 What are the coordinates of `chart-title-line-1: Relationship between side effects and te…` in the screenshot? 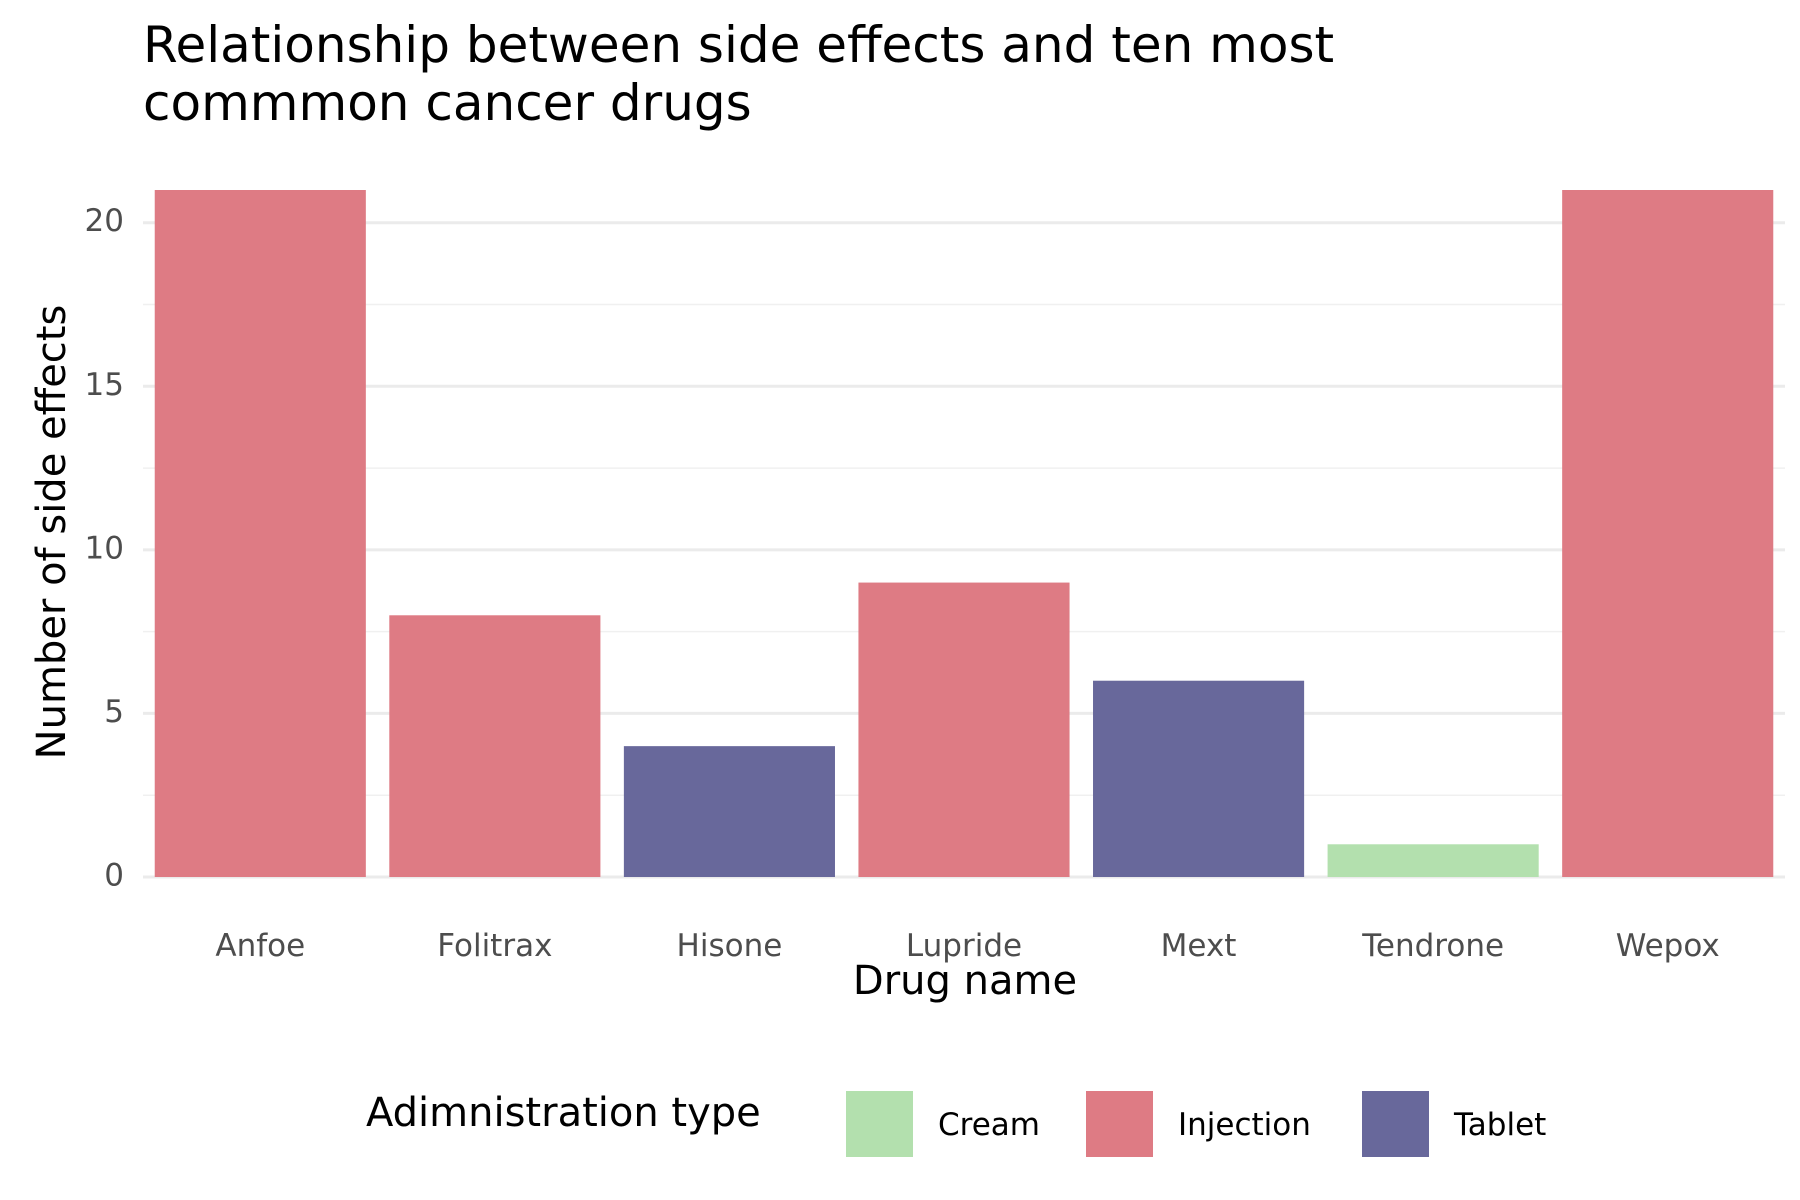 It's located at (739, 45).